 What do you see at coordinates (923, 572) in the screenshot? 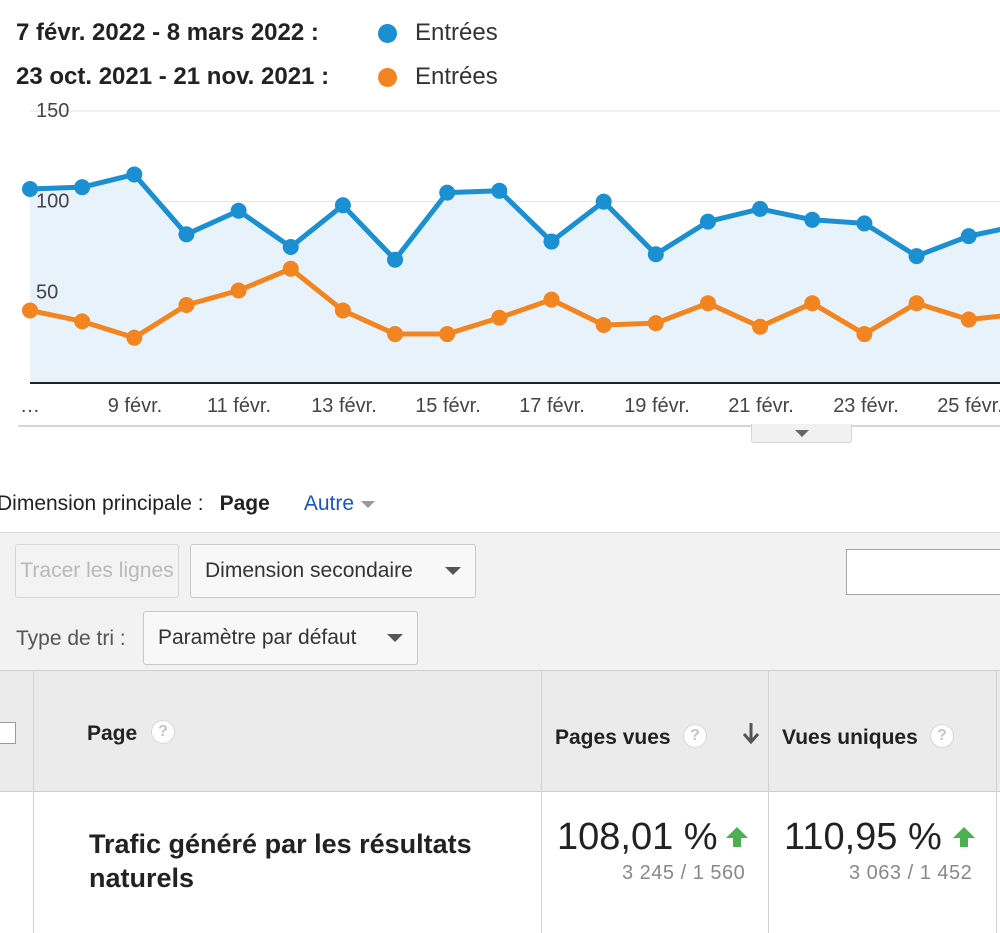
I see `table-search-input` at bounding box center [923, 572].